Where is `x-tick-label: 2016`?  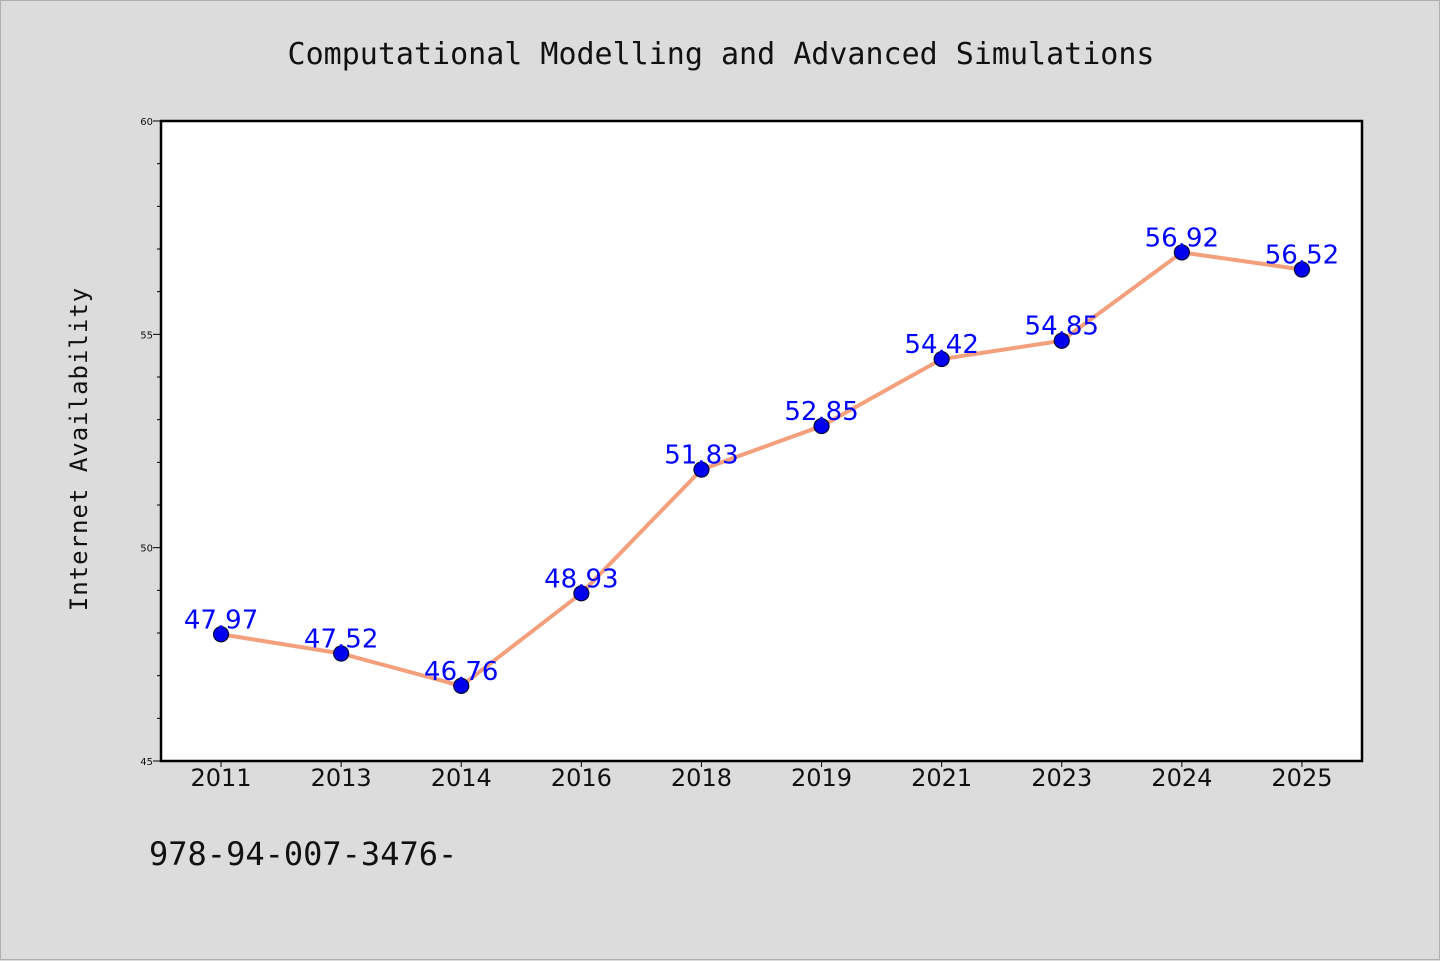
x-tick-label: 2016 is located at coordinates (581, 778).